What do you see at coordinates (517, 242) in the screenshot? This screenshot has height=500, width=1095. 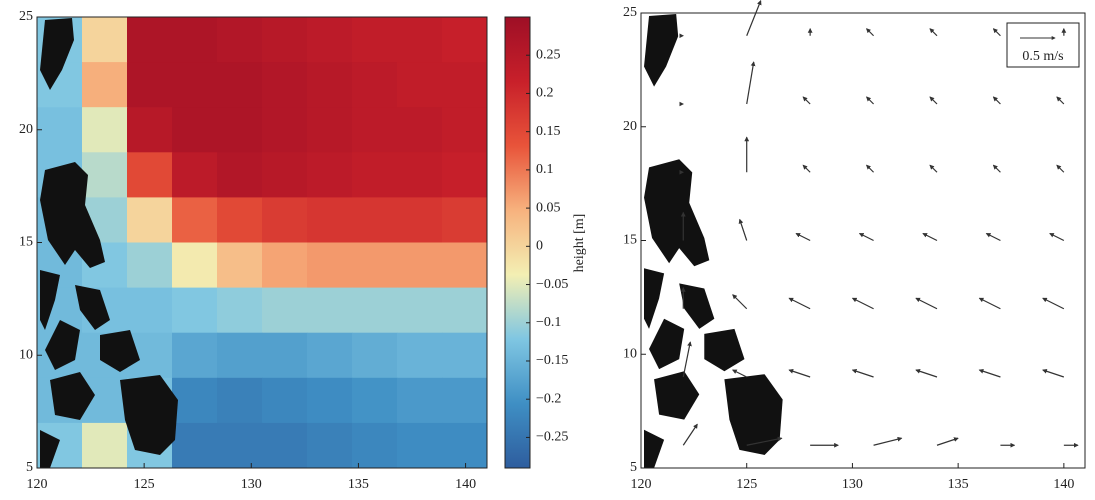 I see `colorbar` at bounding box center [517, 242].